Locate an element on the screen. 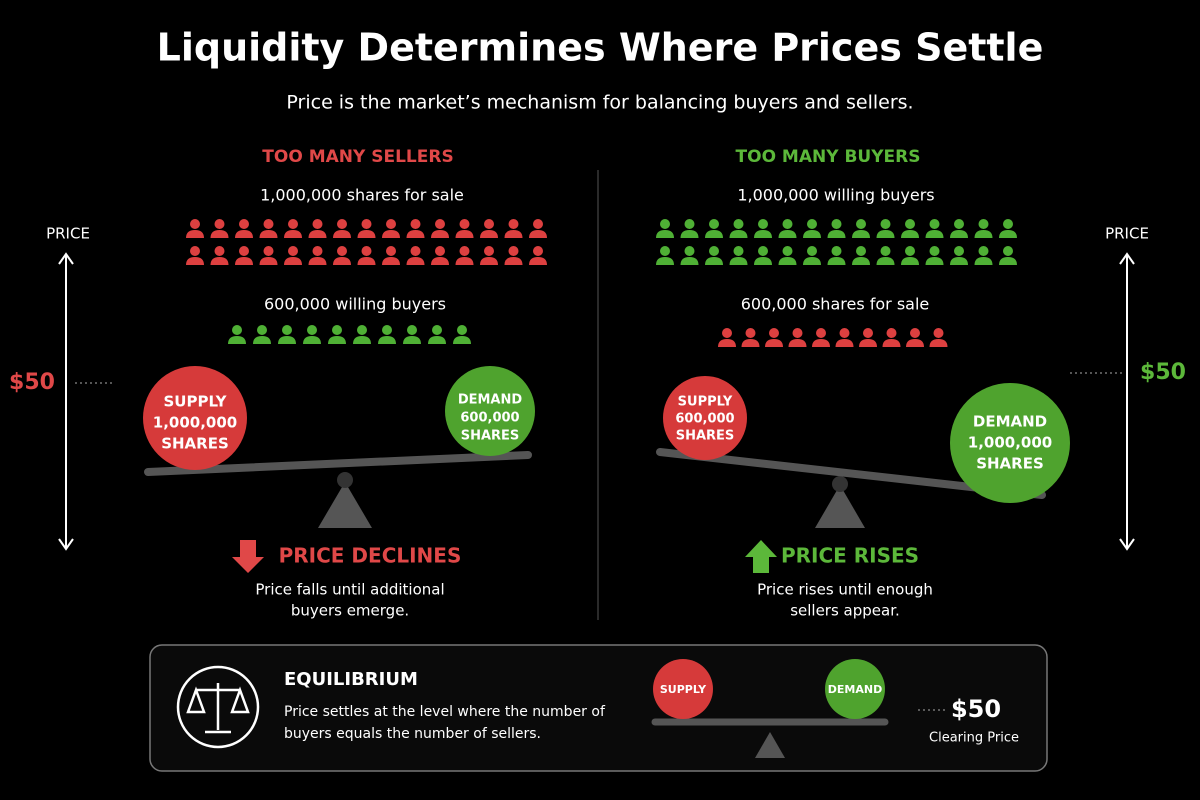 Image resolution: width=1200 pixels, height=800 pixels. up-arrow is located at coordinates (761, 556).